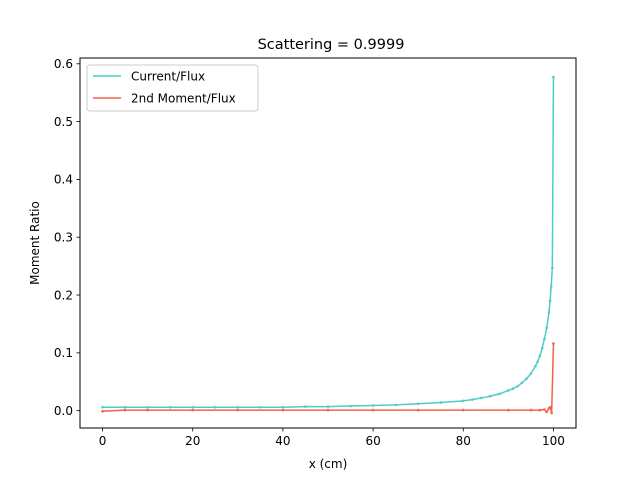  What do you see at coordinates (63, 411) in the screenshot?
I see `y-tick-label: 0.0` at bounding box center [63, 411].